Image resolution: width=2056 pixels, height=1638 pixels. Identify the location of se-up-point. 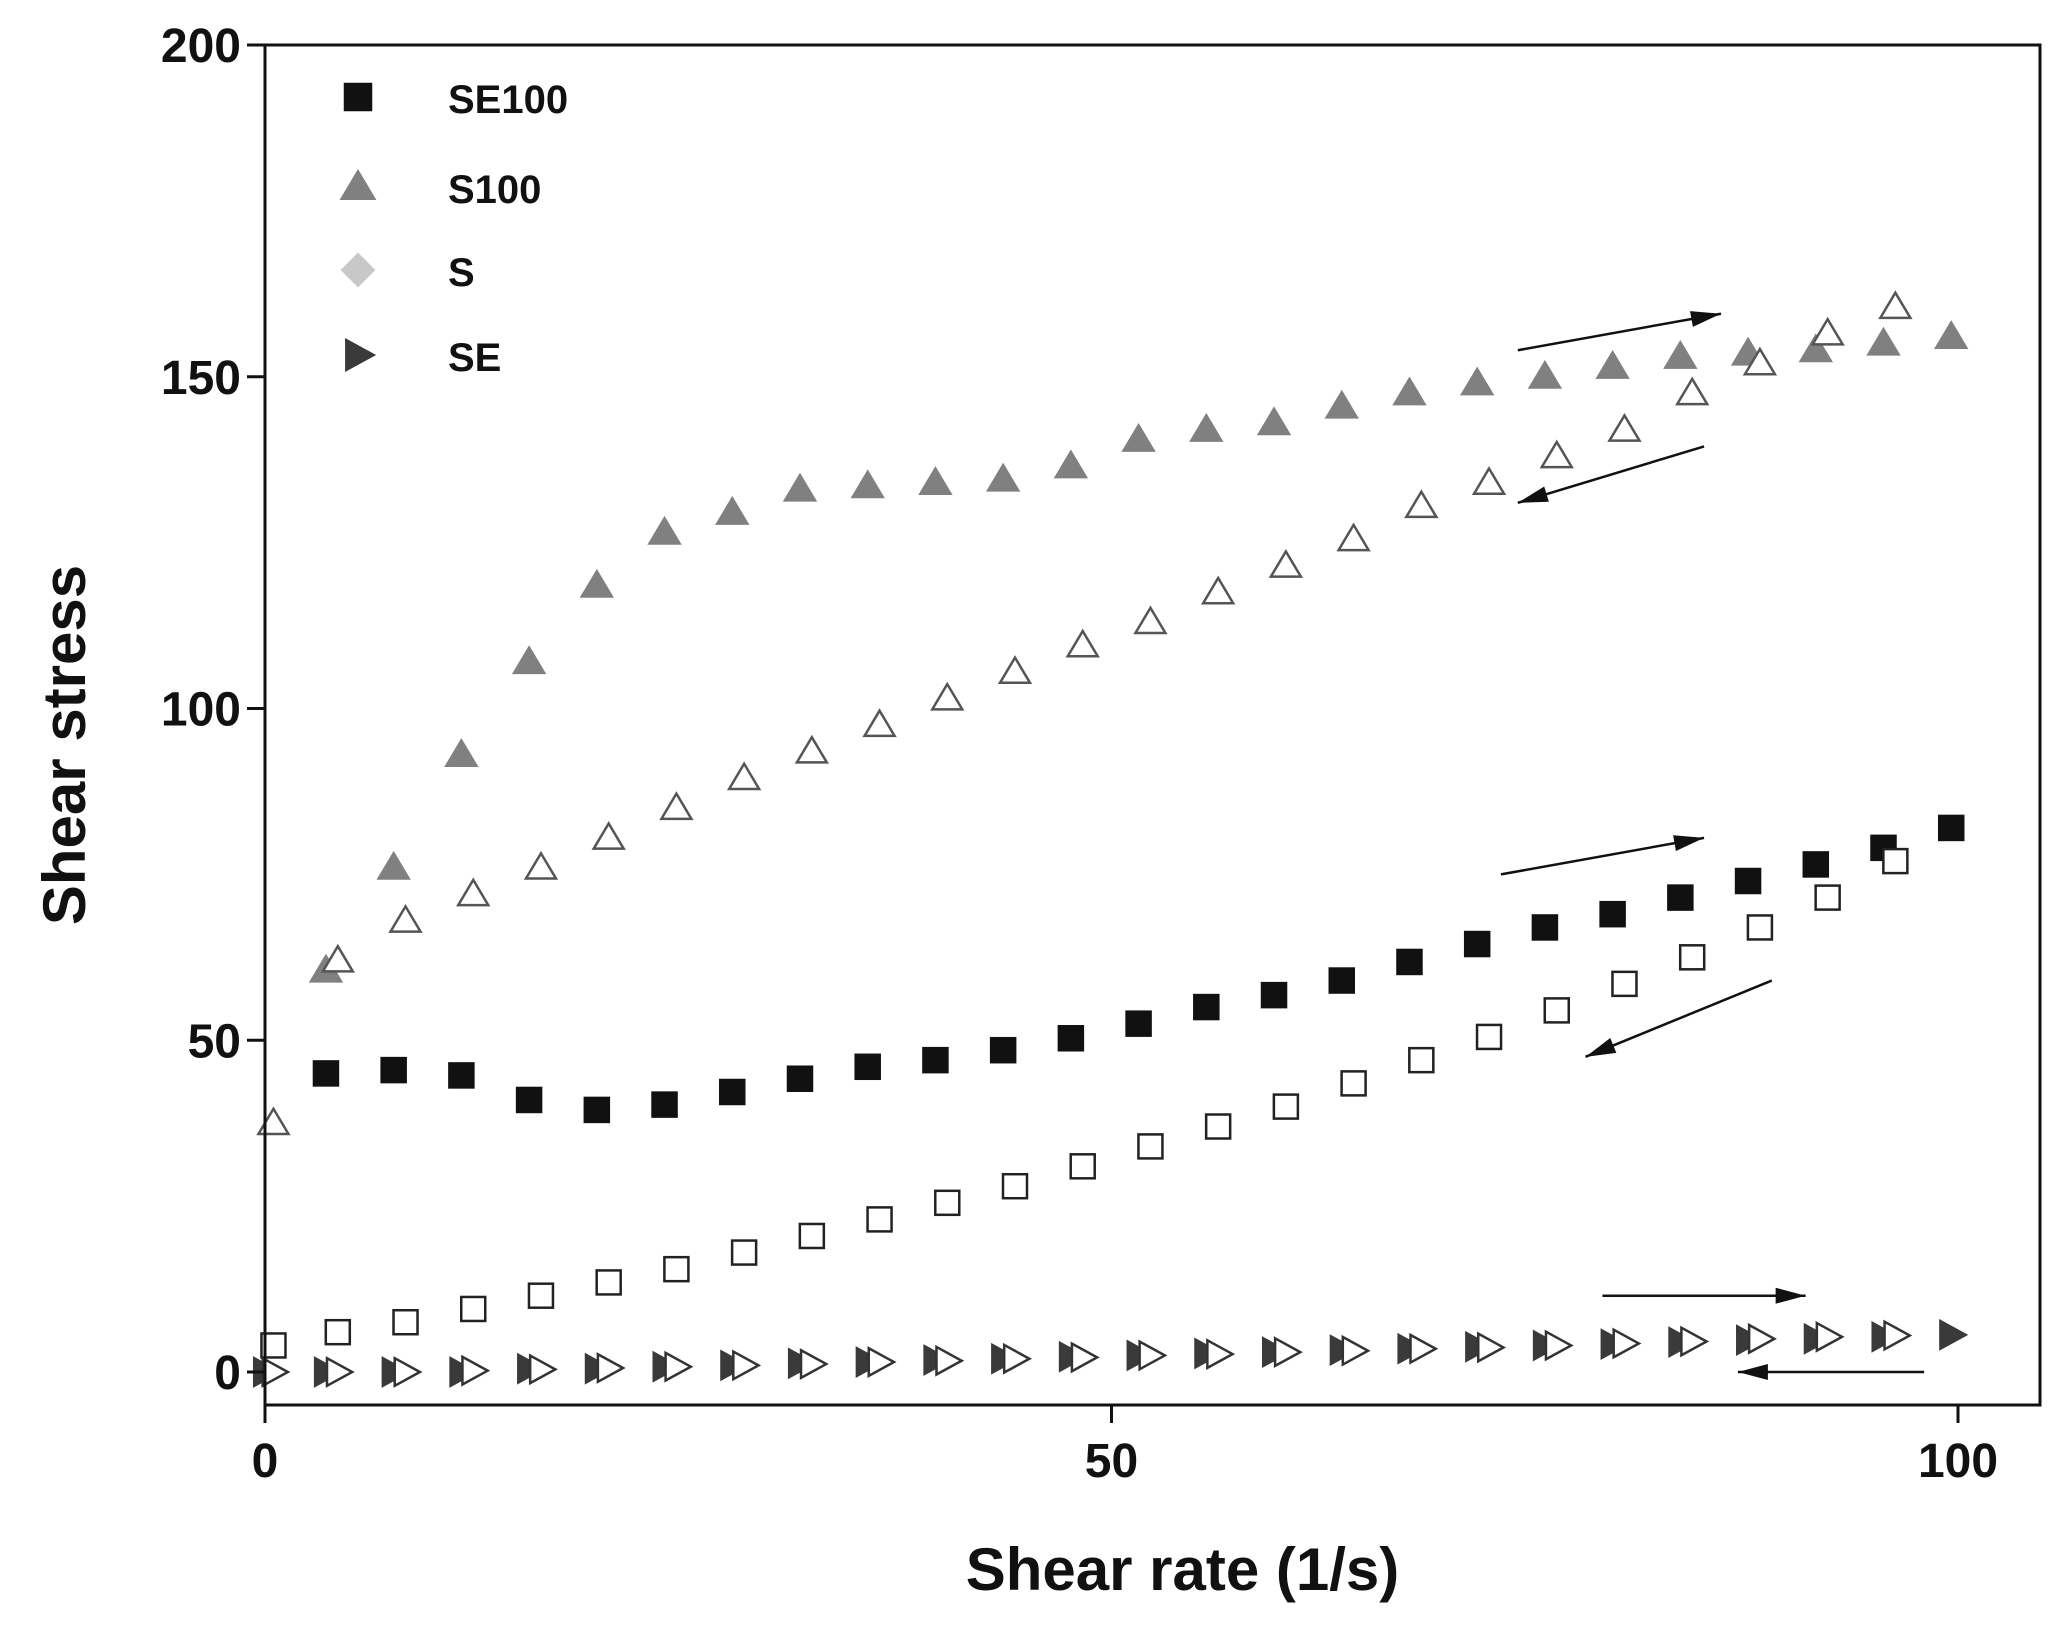
(1954, 1334).